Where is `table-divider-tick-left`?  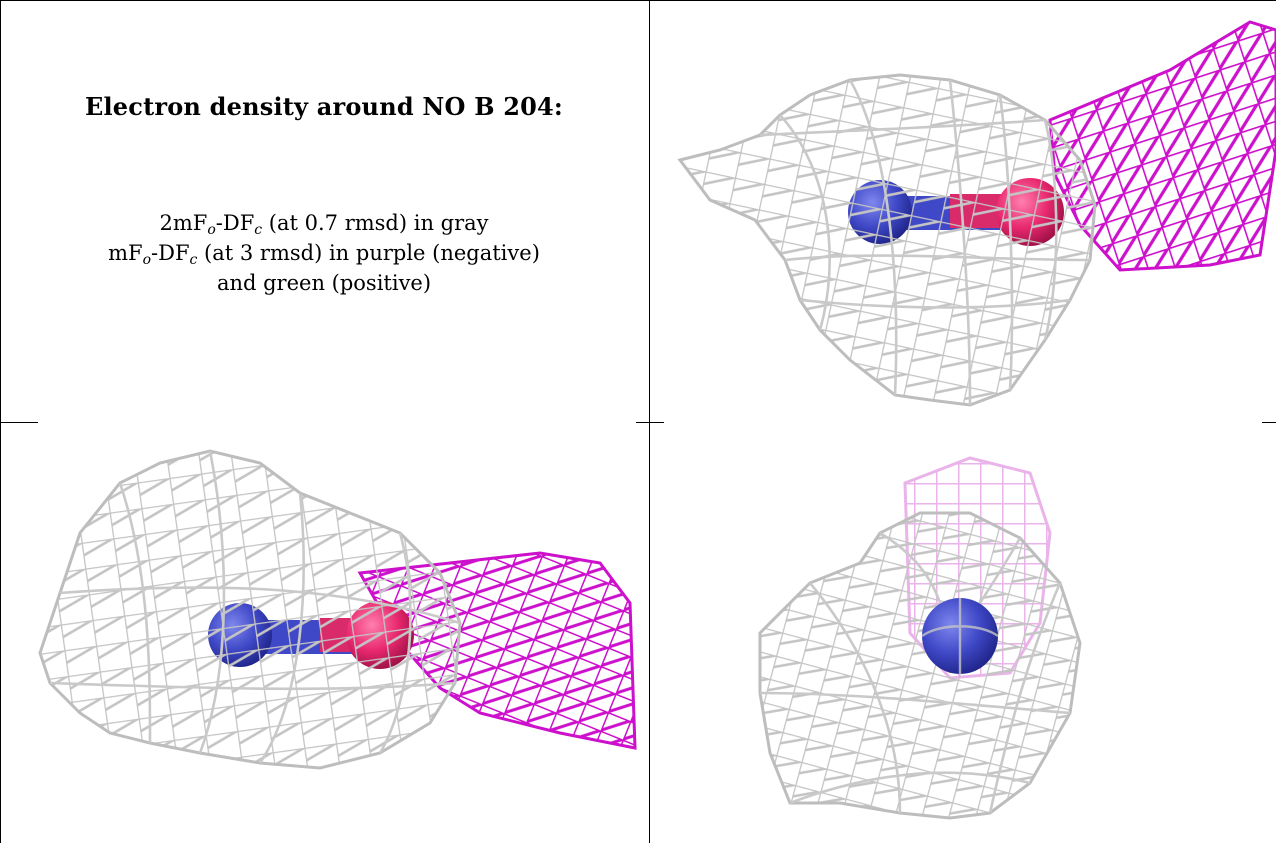 table-divider-tick-left is located at coordinates (19, 422).